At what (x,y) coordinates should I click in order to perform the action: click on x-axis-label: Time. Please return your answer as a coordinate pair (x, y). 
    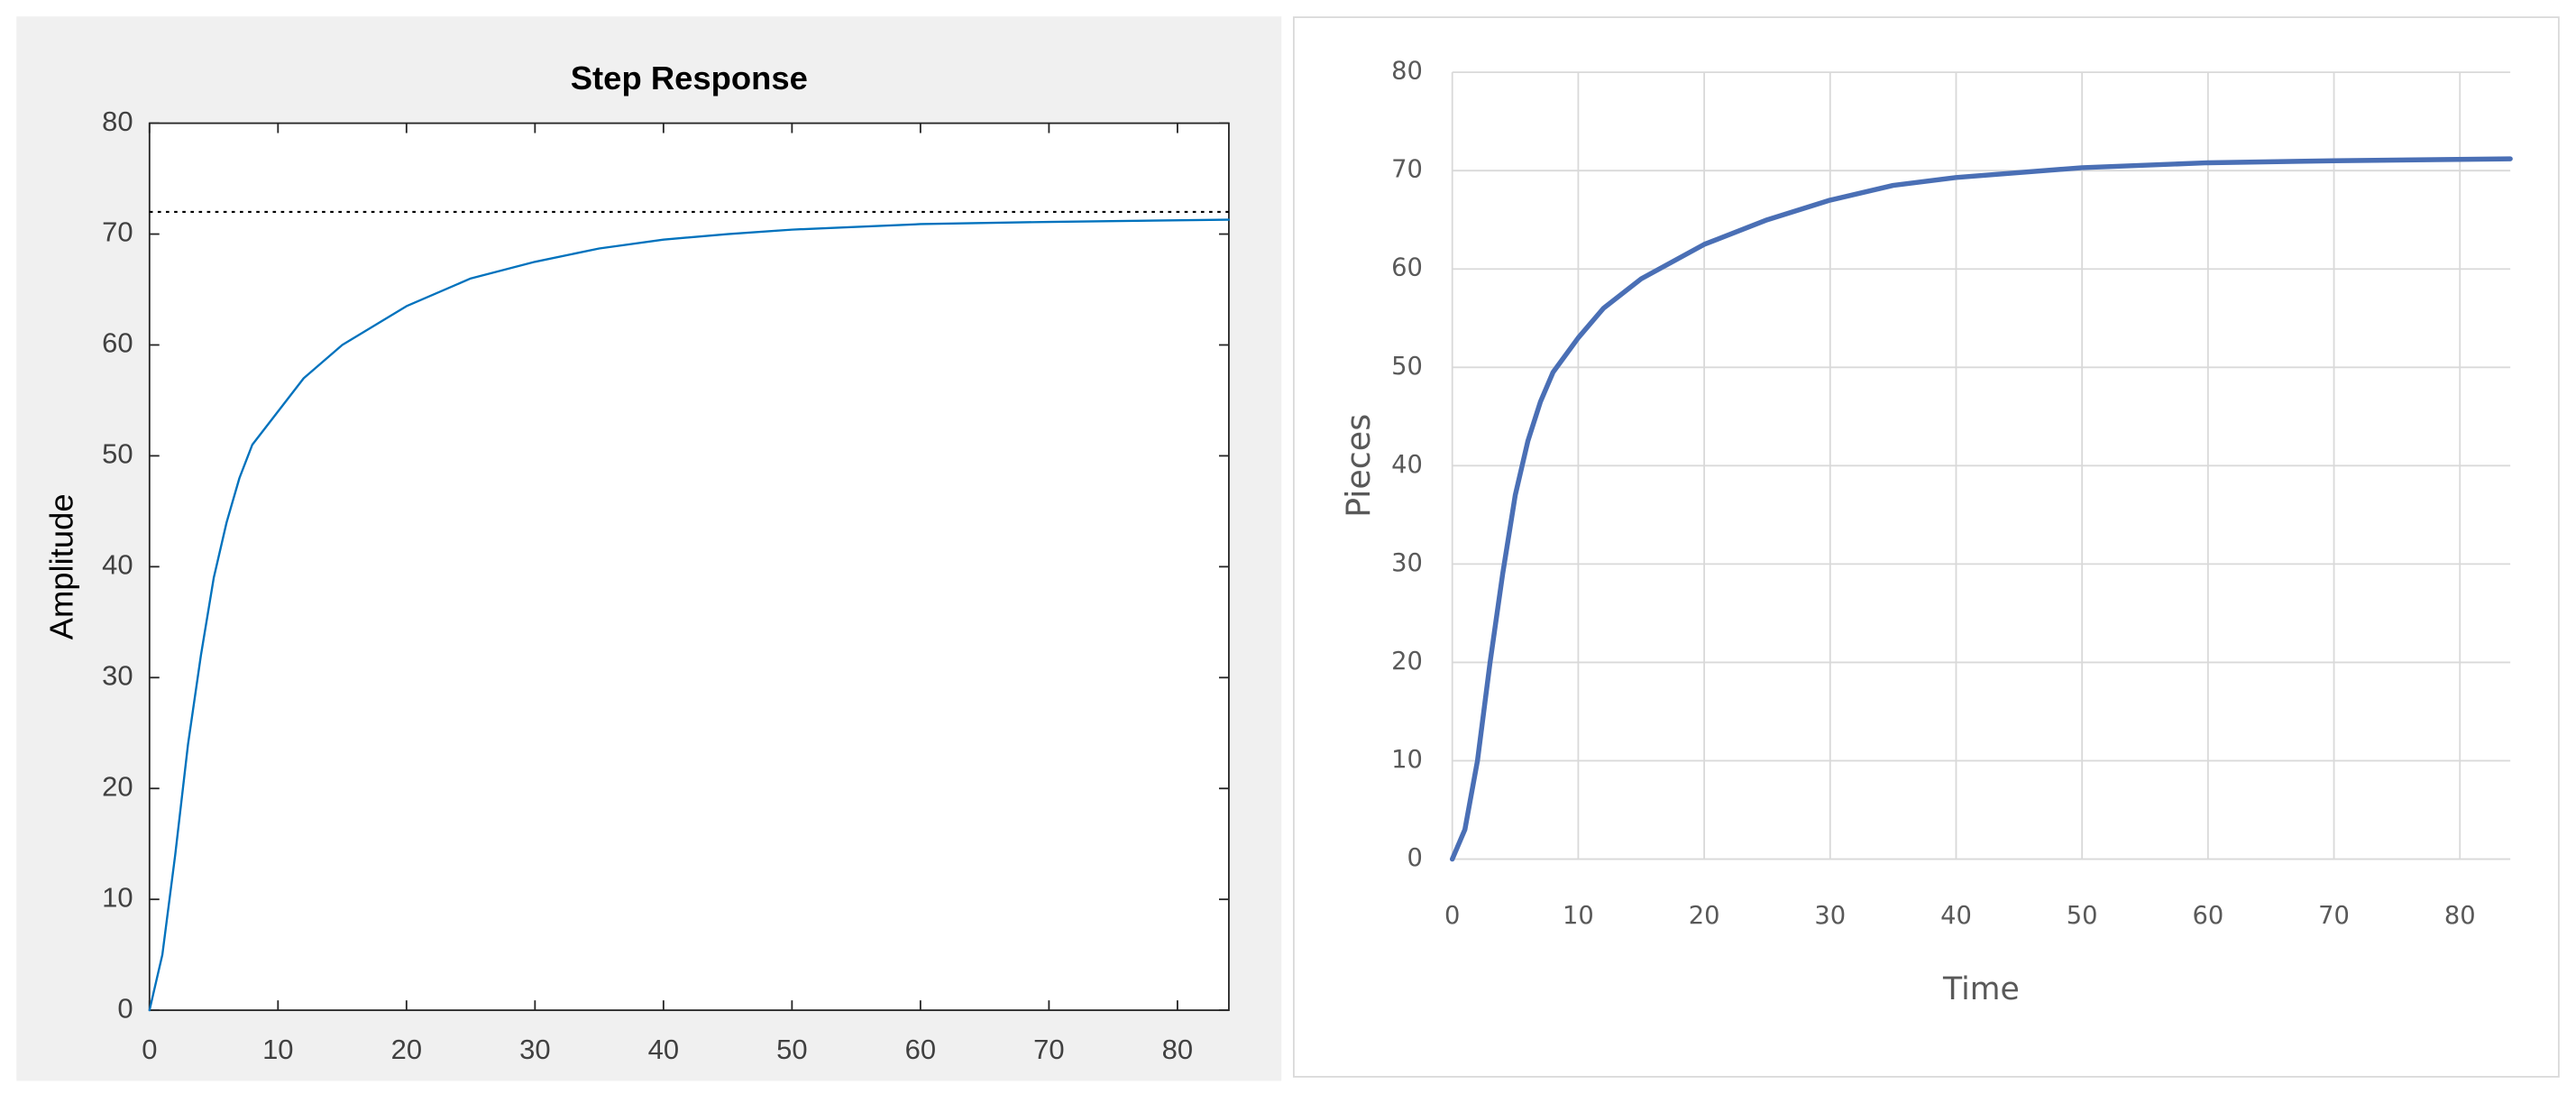
    Looking at the image, I should click on (1981, 989).